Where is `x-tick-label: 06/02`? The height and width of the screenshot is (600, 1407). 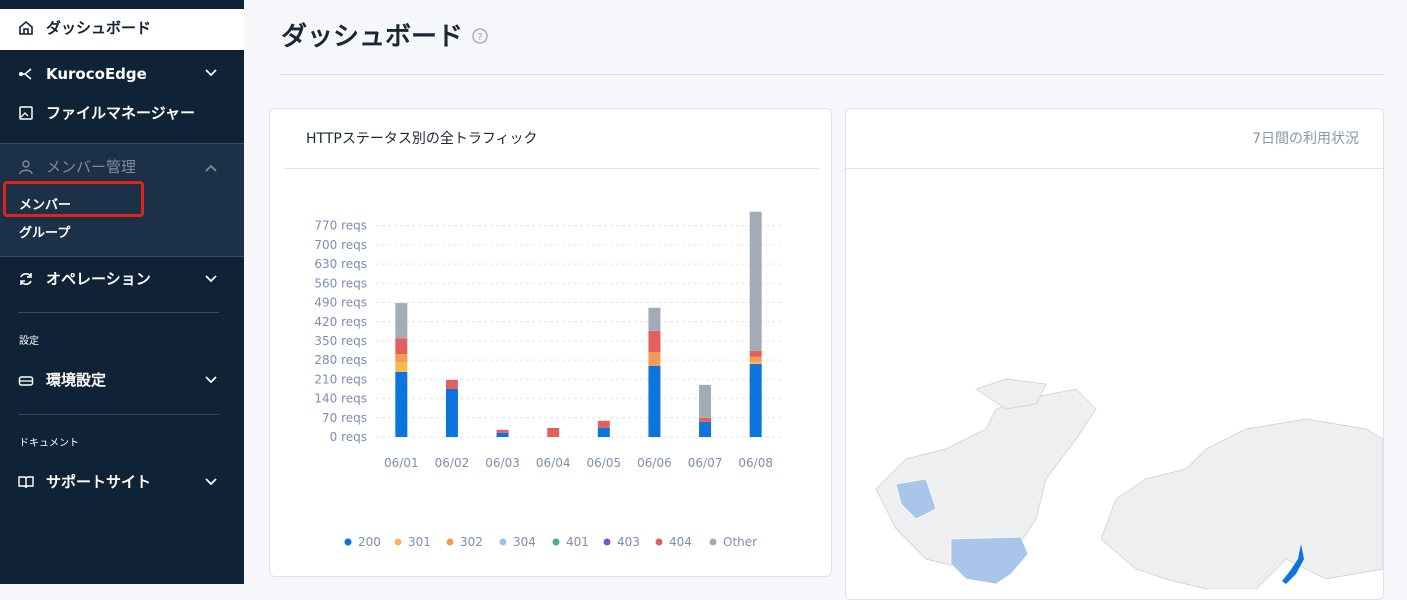
x-tick-label: 06/02 is located at coordinates (452, 463).